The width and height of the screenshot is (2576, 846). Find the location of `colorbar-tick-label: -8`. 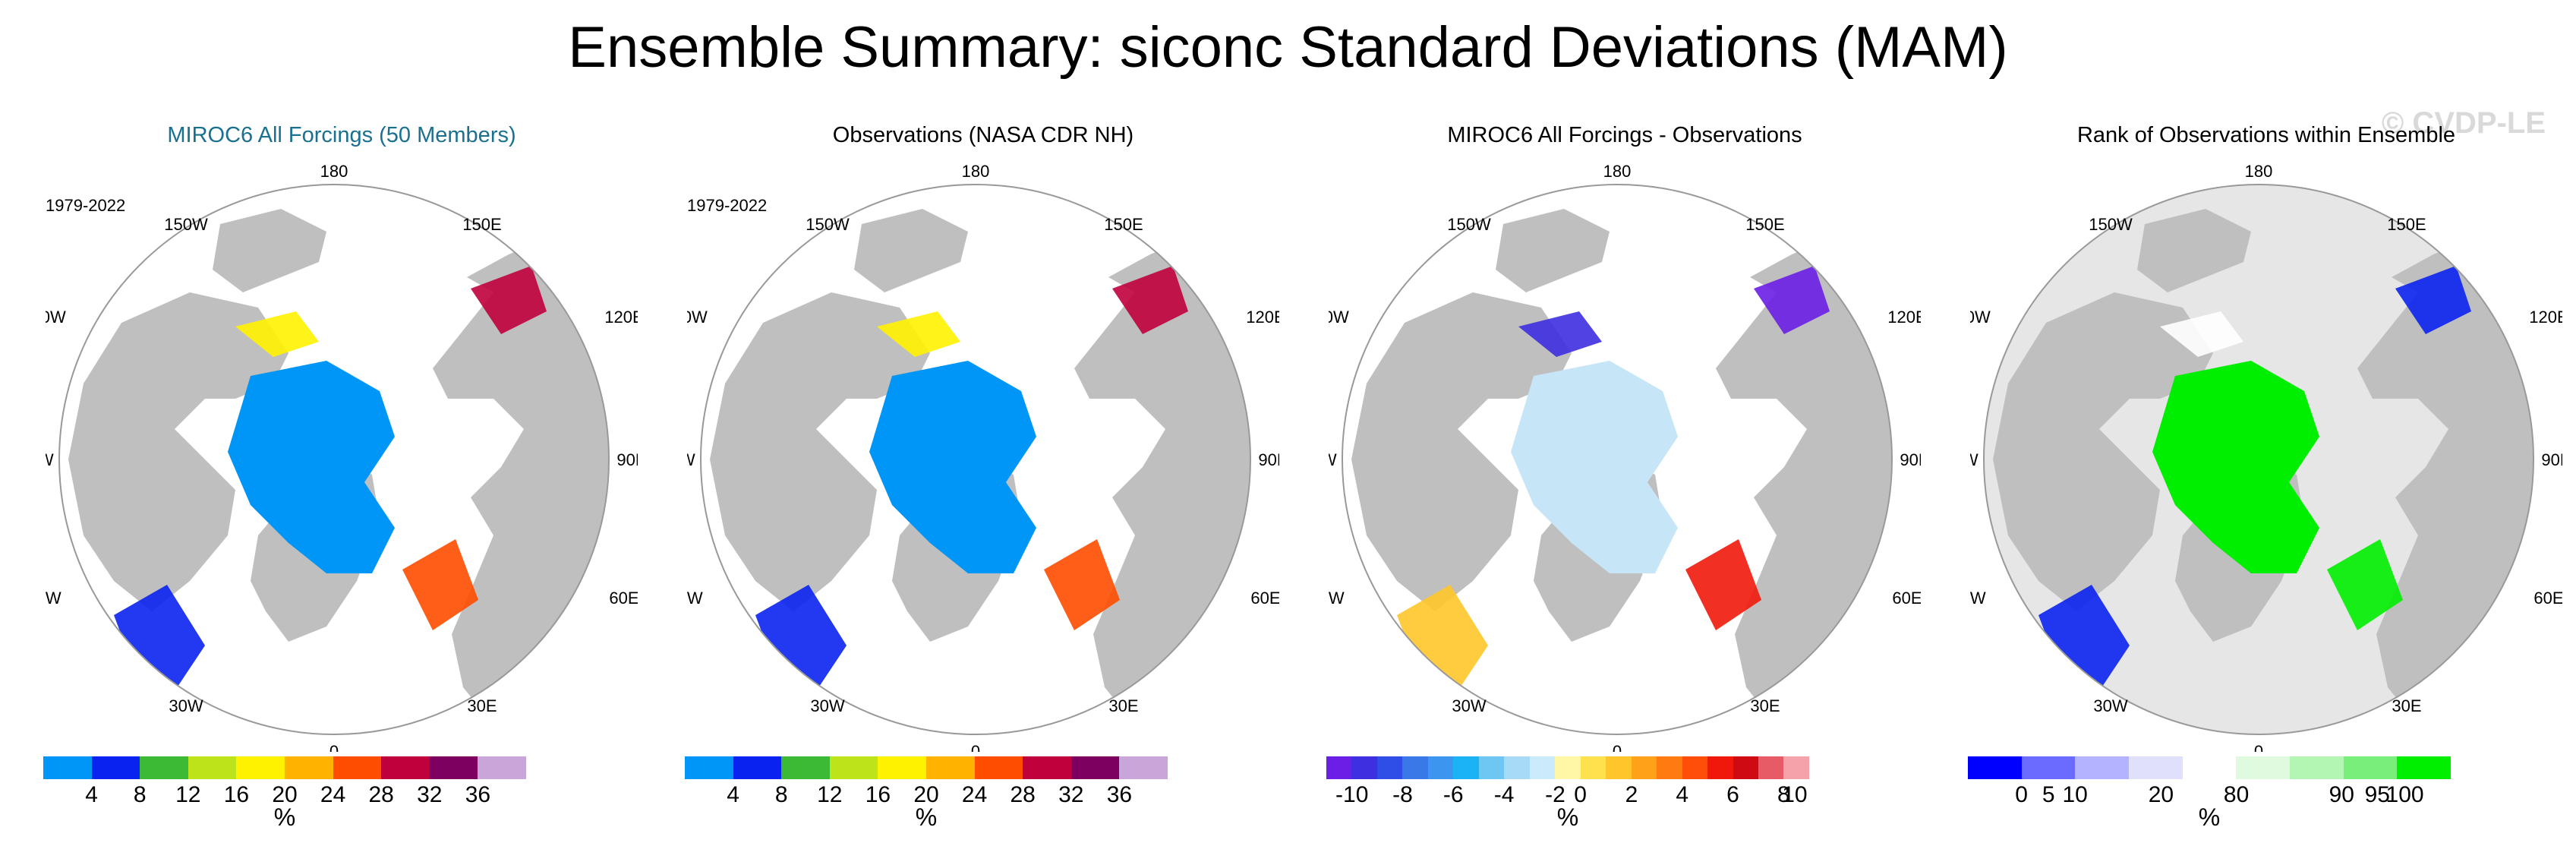

colorbar-tick-label: -8 is located at coordinates (1402, 794).